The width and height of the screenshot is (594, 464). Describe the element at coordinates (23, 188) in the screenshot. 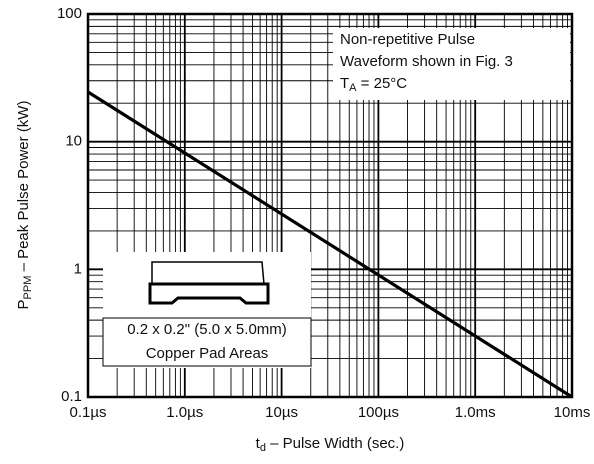

I see `y-axis-label: – Peak Pulse Power (kW)` at that location.